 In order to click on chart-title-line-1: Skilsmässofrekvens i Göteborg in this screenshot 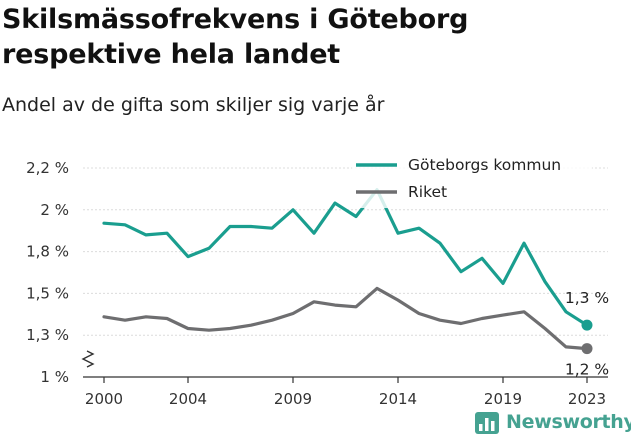, I will do `click(235, 19)`.